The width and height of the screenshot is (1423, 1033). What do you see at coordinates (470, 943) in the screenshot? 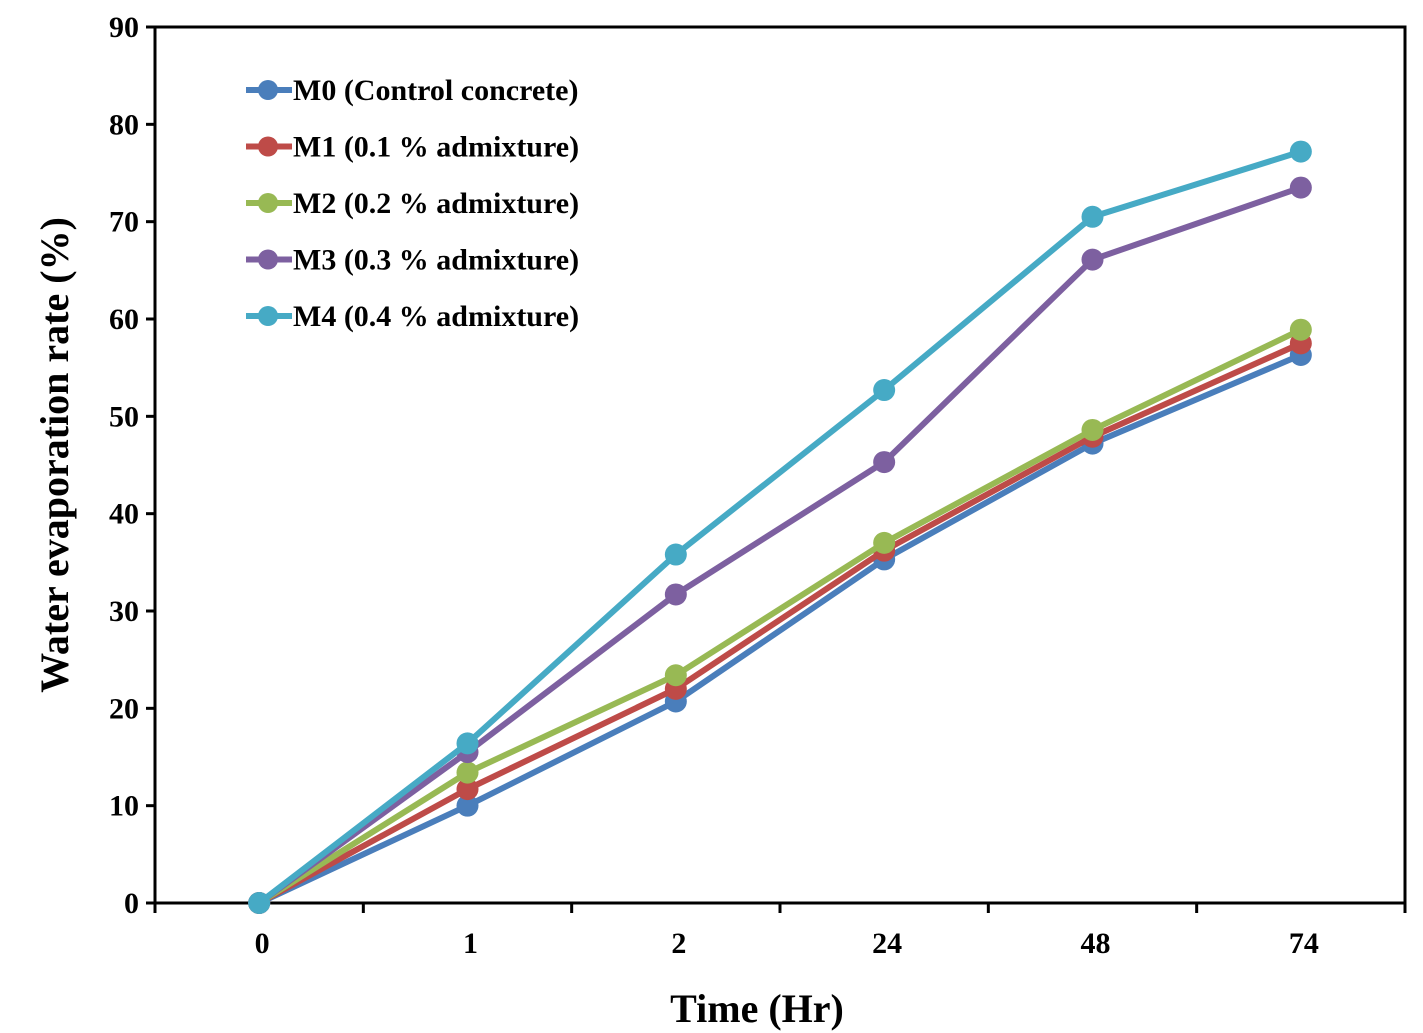
I see `x-tick-label: 1` at bounding box center [470, 943].